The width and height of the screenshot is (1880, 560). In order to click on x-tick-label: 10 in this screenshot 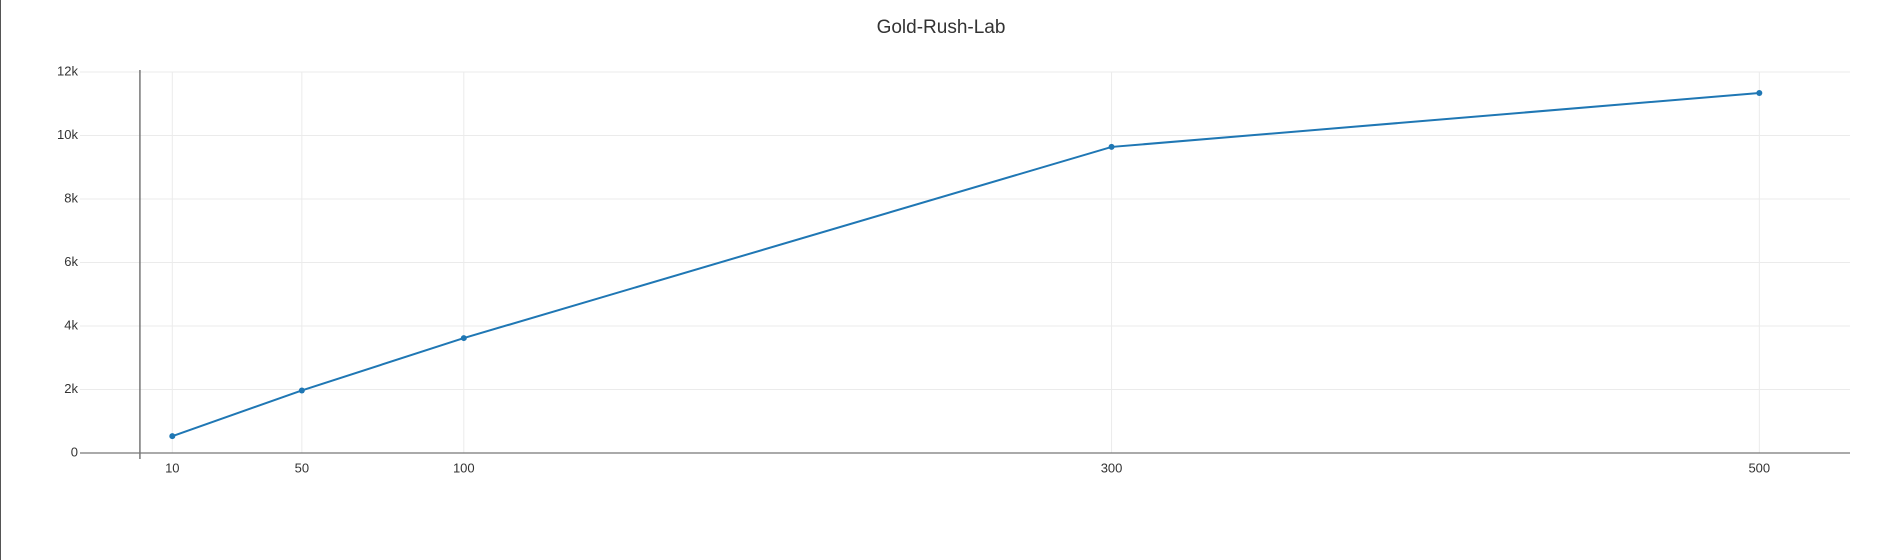, I will do `click(172, 467)`.